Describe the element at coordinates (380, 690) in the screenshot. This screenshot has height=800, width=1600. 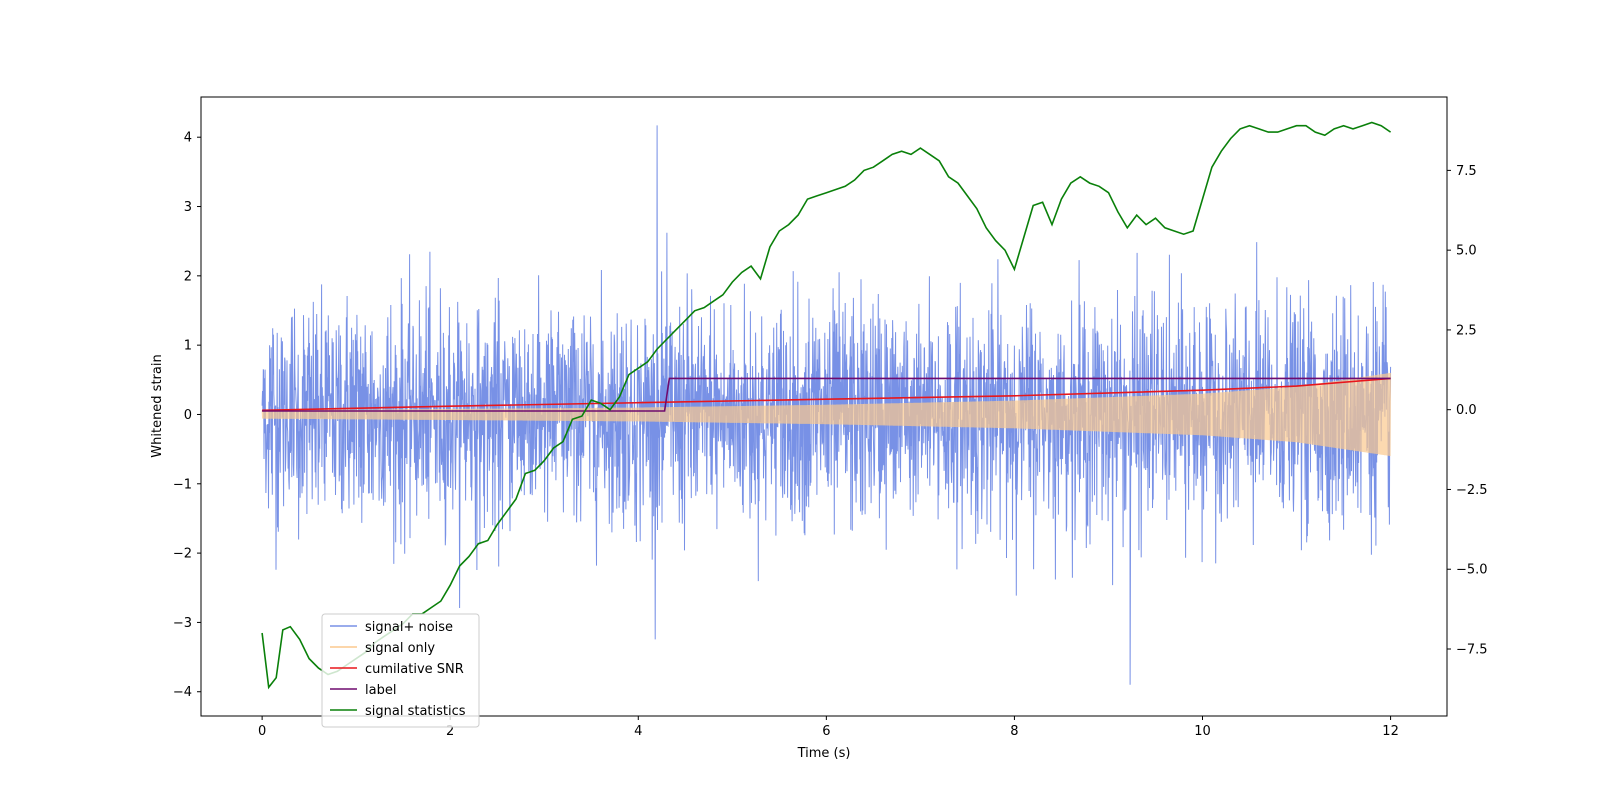
I see `legend-label: label` at that location.